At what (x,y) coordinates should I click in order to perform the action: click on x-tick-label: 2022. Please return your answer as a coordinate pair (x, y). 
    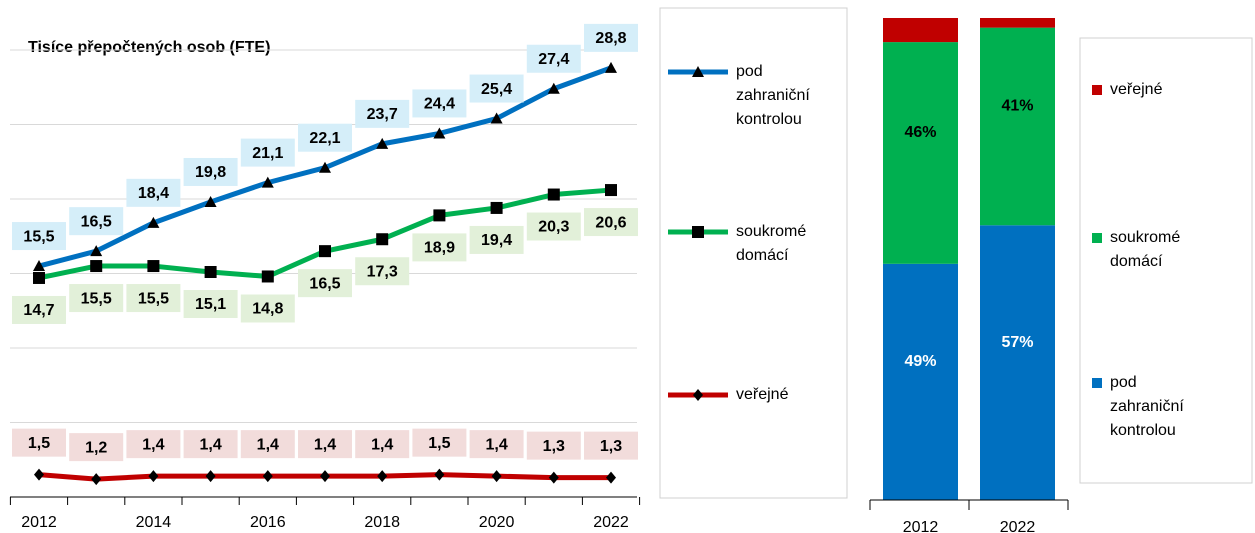
    Looking at the image, I should click on (1018, 526).